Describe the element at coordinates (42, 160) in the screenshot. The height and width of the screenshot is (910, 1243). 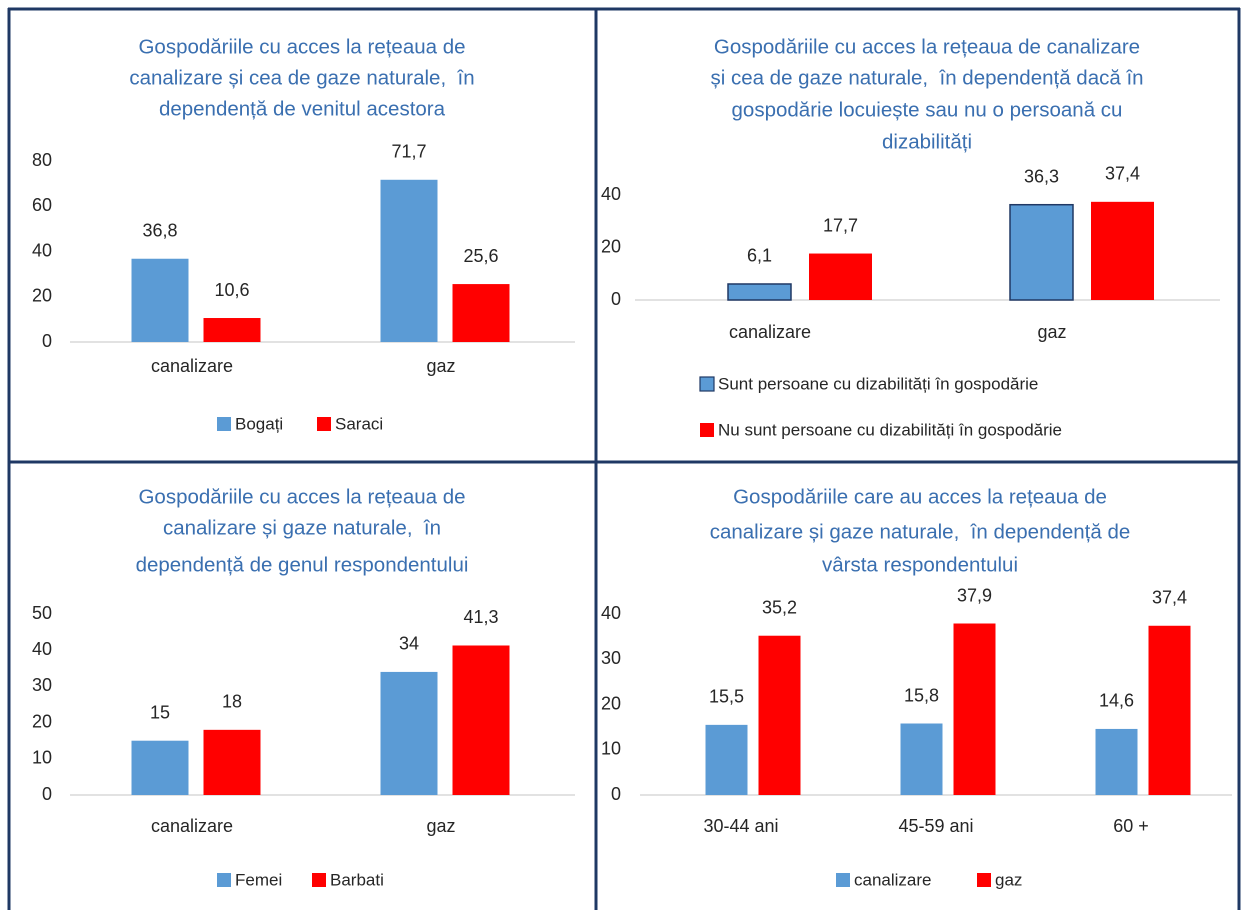
I see `y-tick-label: 80` at that location.